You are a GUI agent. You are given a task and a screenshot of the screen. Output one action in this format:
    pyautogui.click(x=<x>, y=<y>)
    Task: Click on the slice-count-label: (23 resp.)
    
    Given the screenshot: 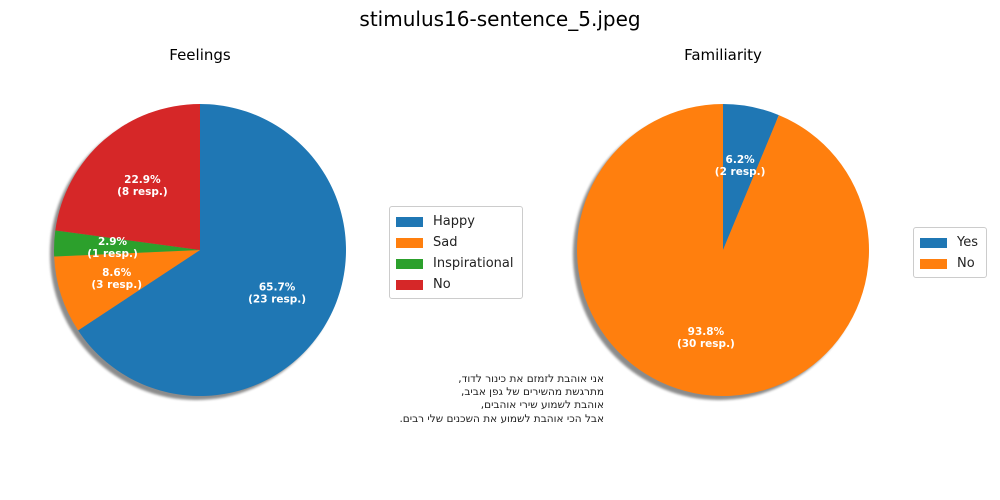 What is the action you would take?
    pyautogui.click(x=277, y=300)
    